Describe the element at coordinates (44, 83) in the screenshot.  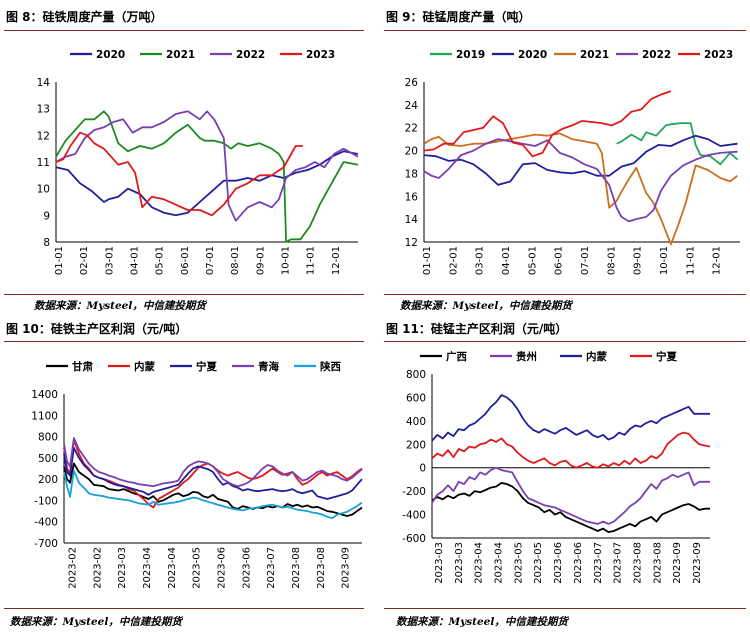
I see `y-tick-label: 14` at that location.